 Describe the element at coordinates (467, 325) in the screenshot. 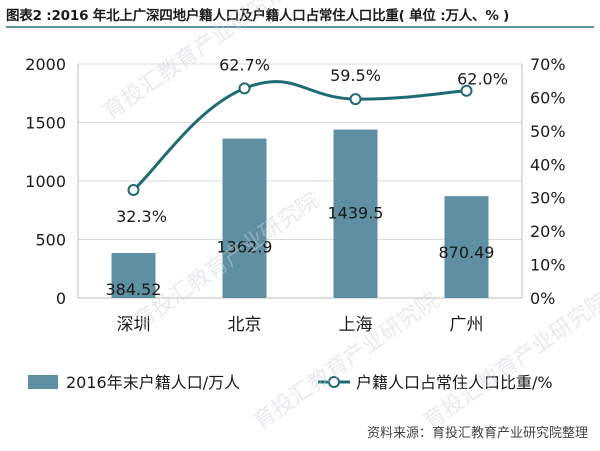

I see `x-tick-label: 广州` at that location.